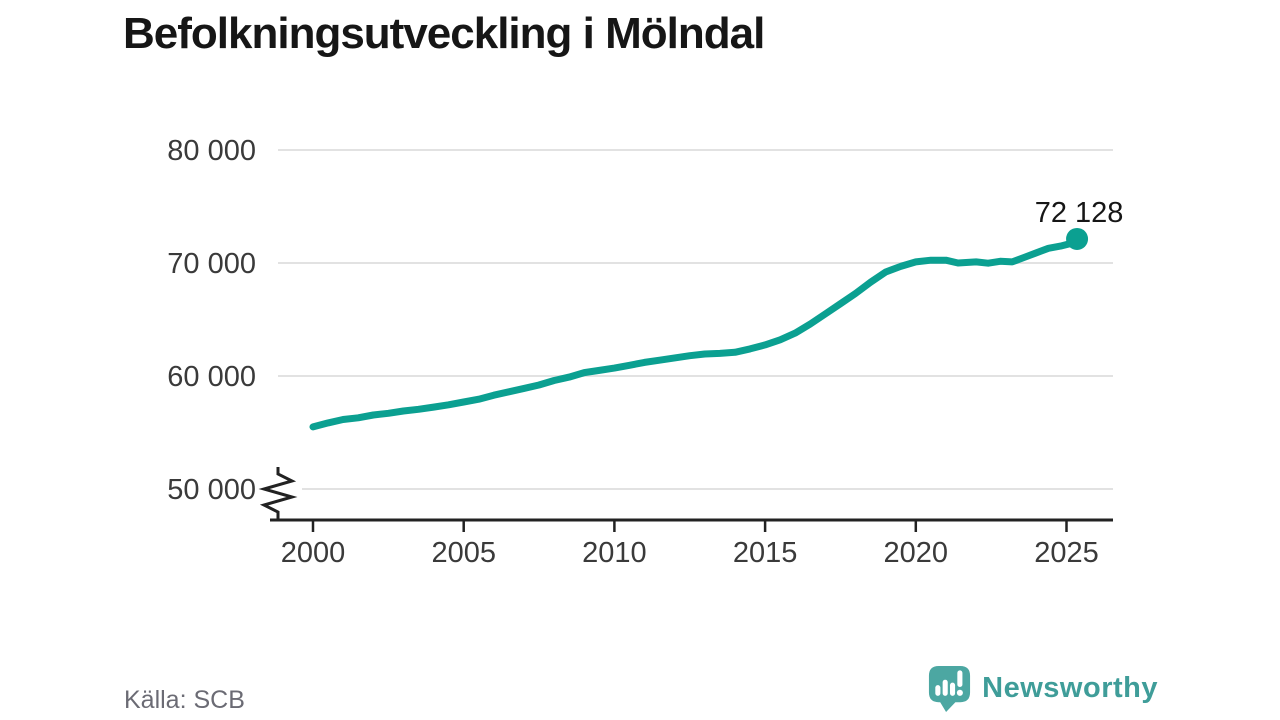 The height and width of the screenshot is (720, 1280). What do you see at coordinates (313, 553) in the screenshot?
I see `x-axis-tick-label: 2000` at bounding box center [313, 553].